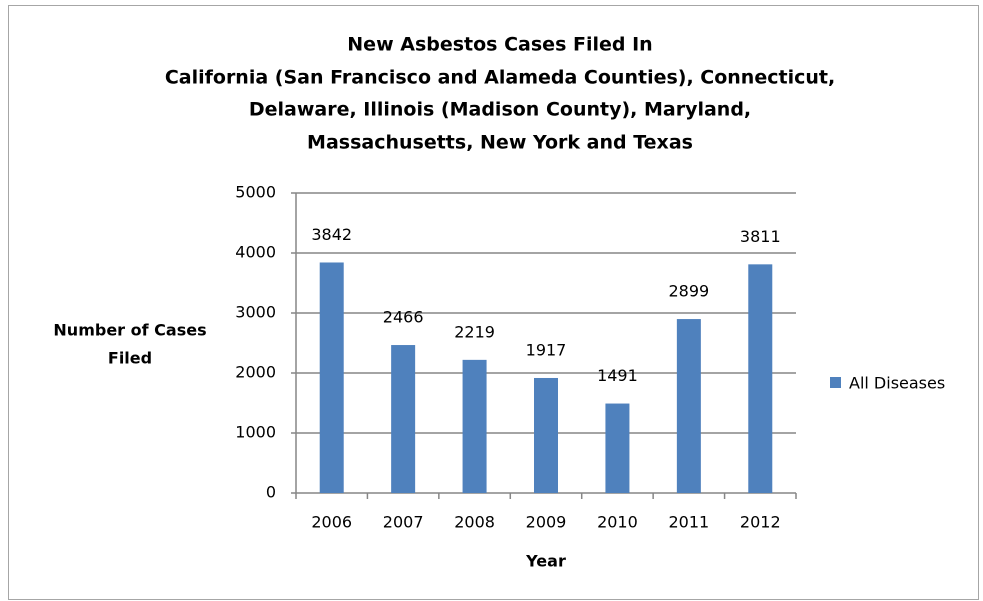 The width and height of the screenshot is (983, 601). What do you see at coordinates (835, 382) in the screenshot?
I see `legend-swatch` at bounding box center [835, 382].